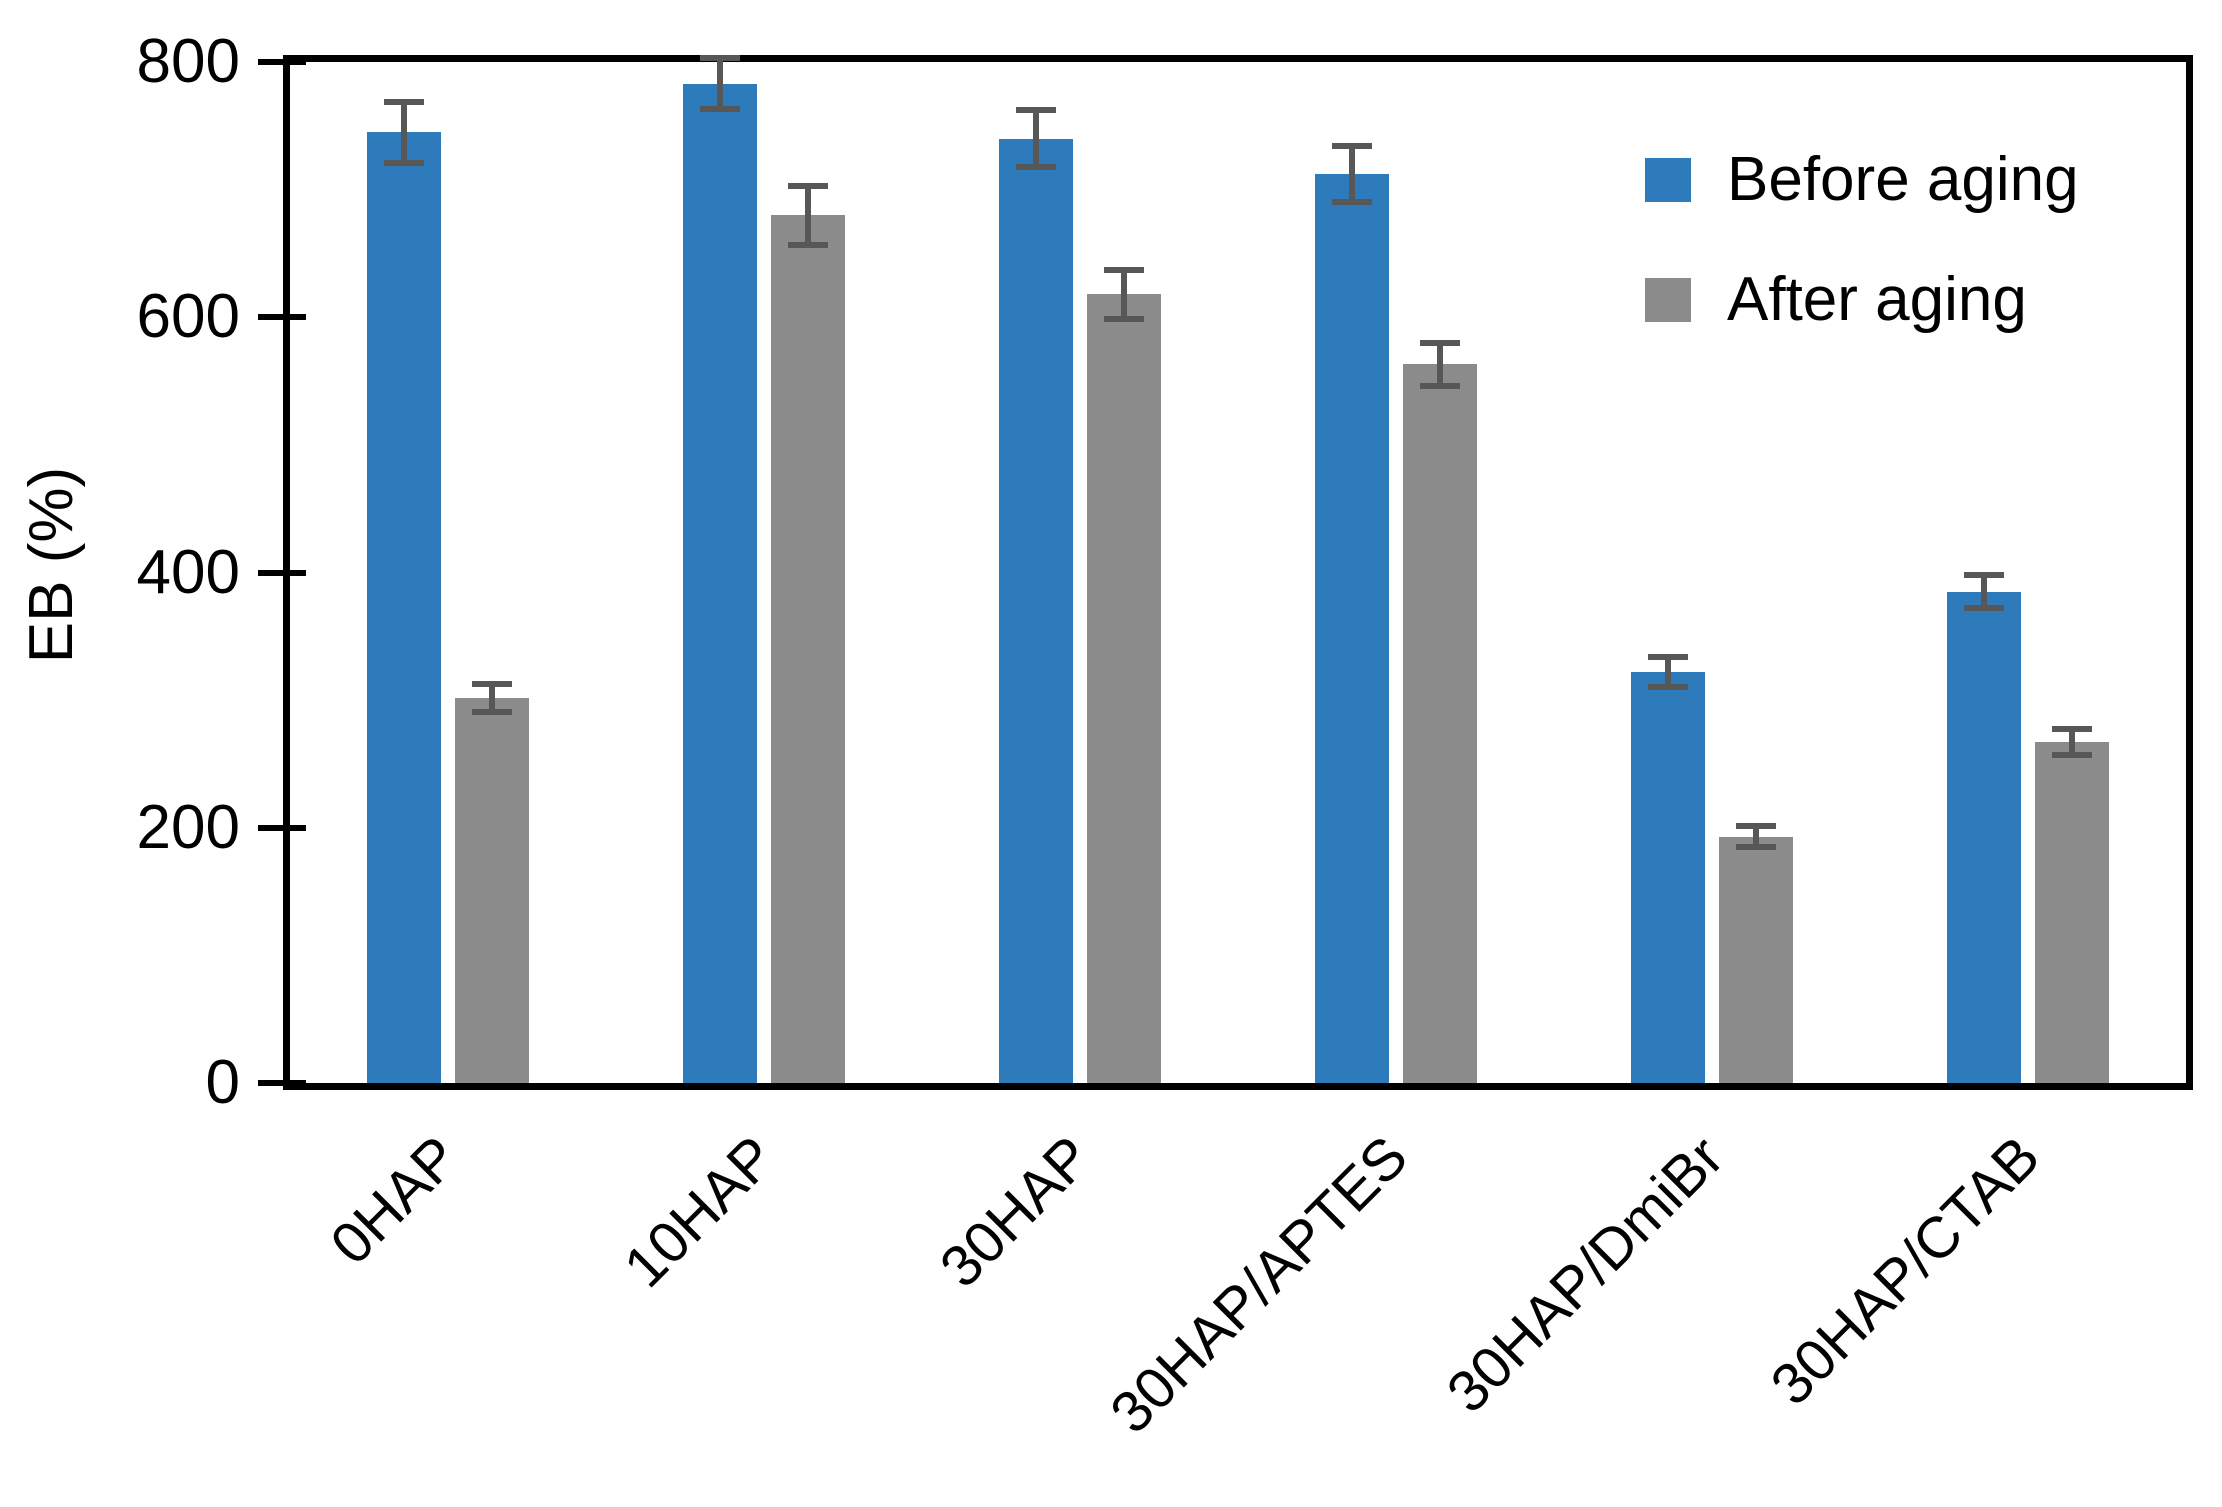  Describe the element at coordinates (1668, 300) in the screenshot. I see `legend-swatch-after-aging-icon` at that location.